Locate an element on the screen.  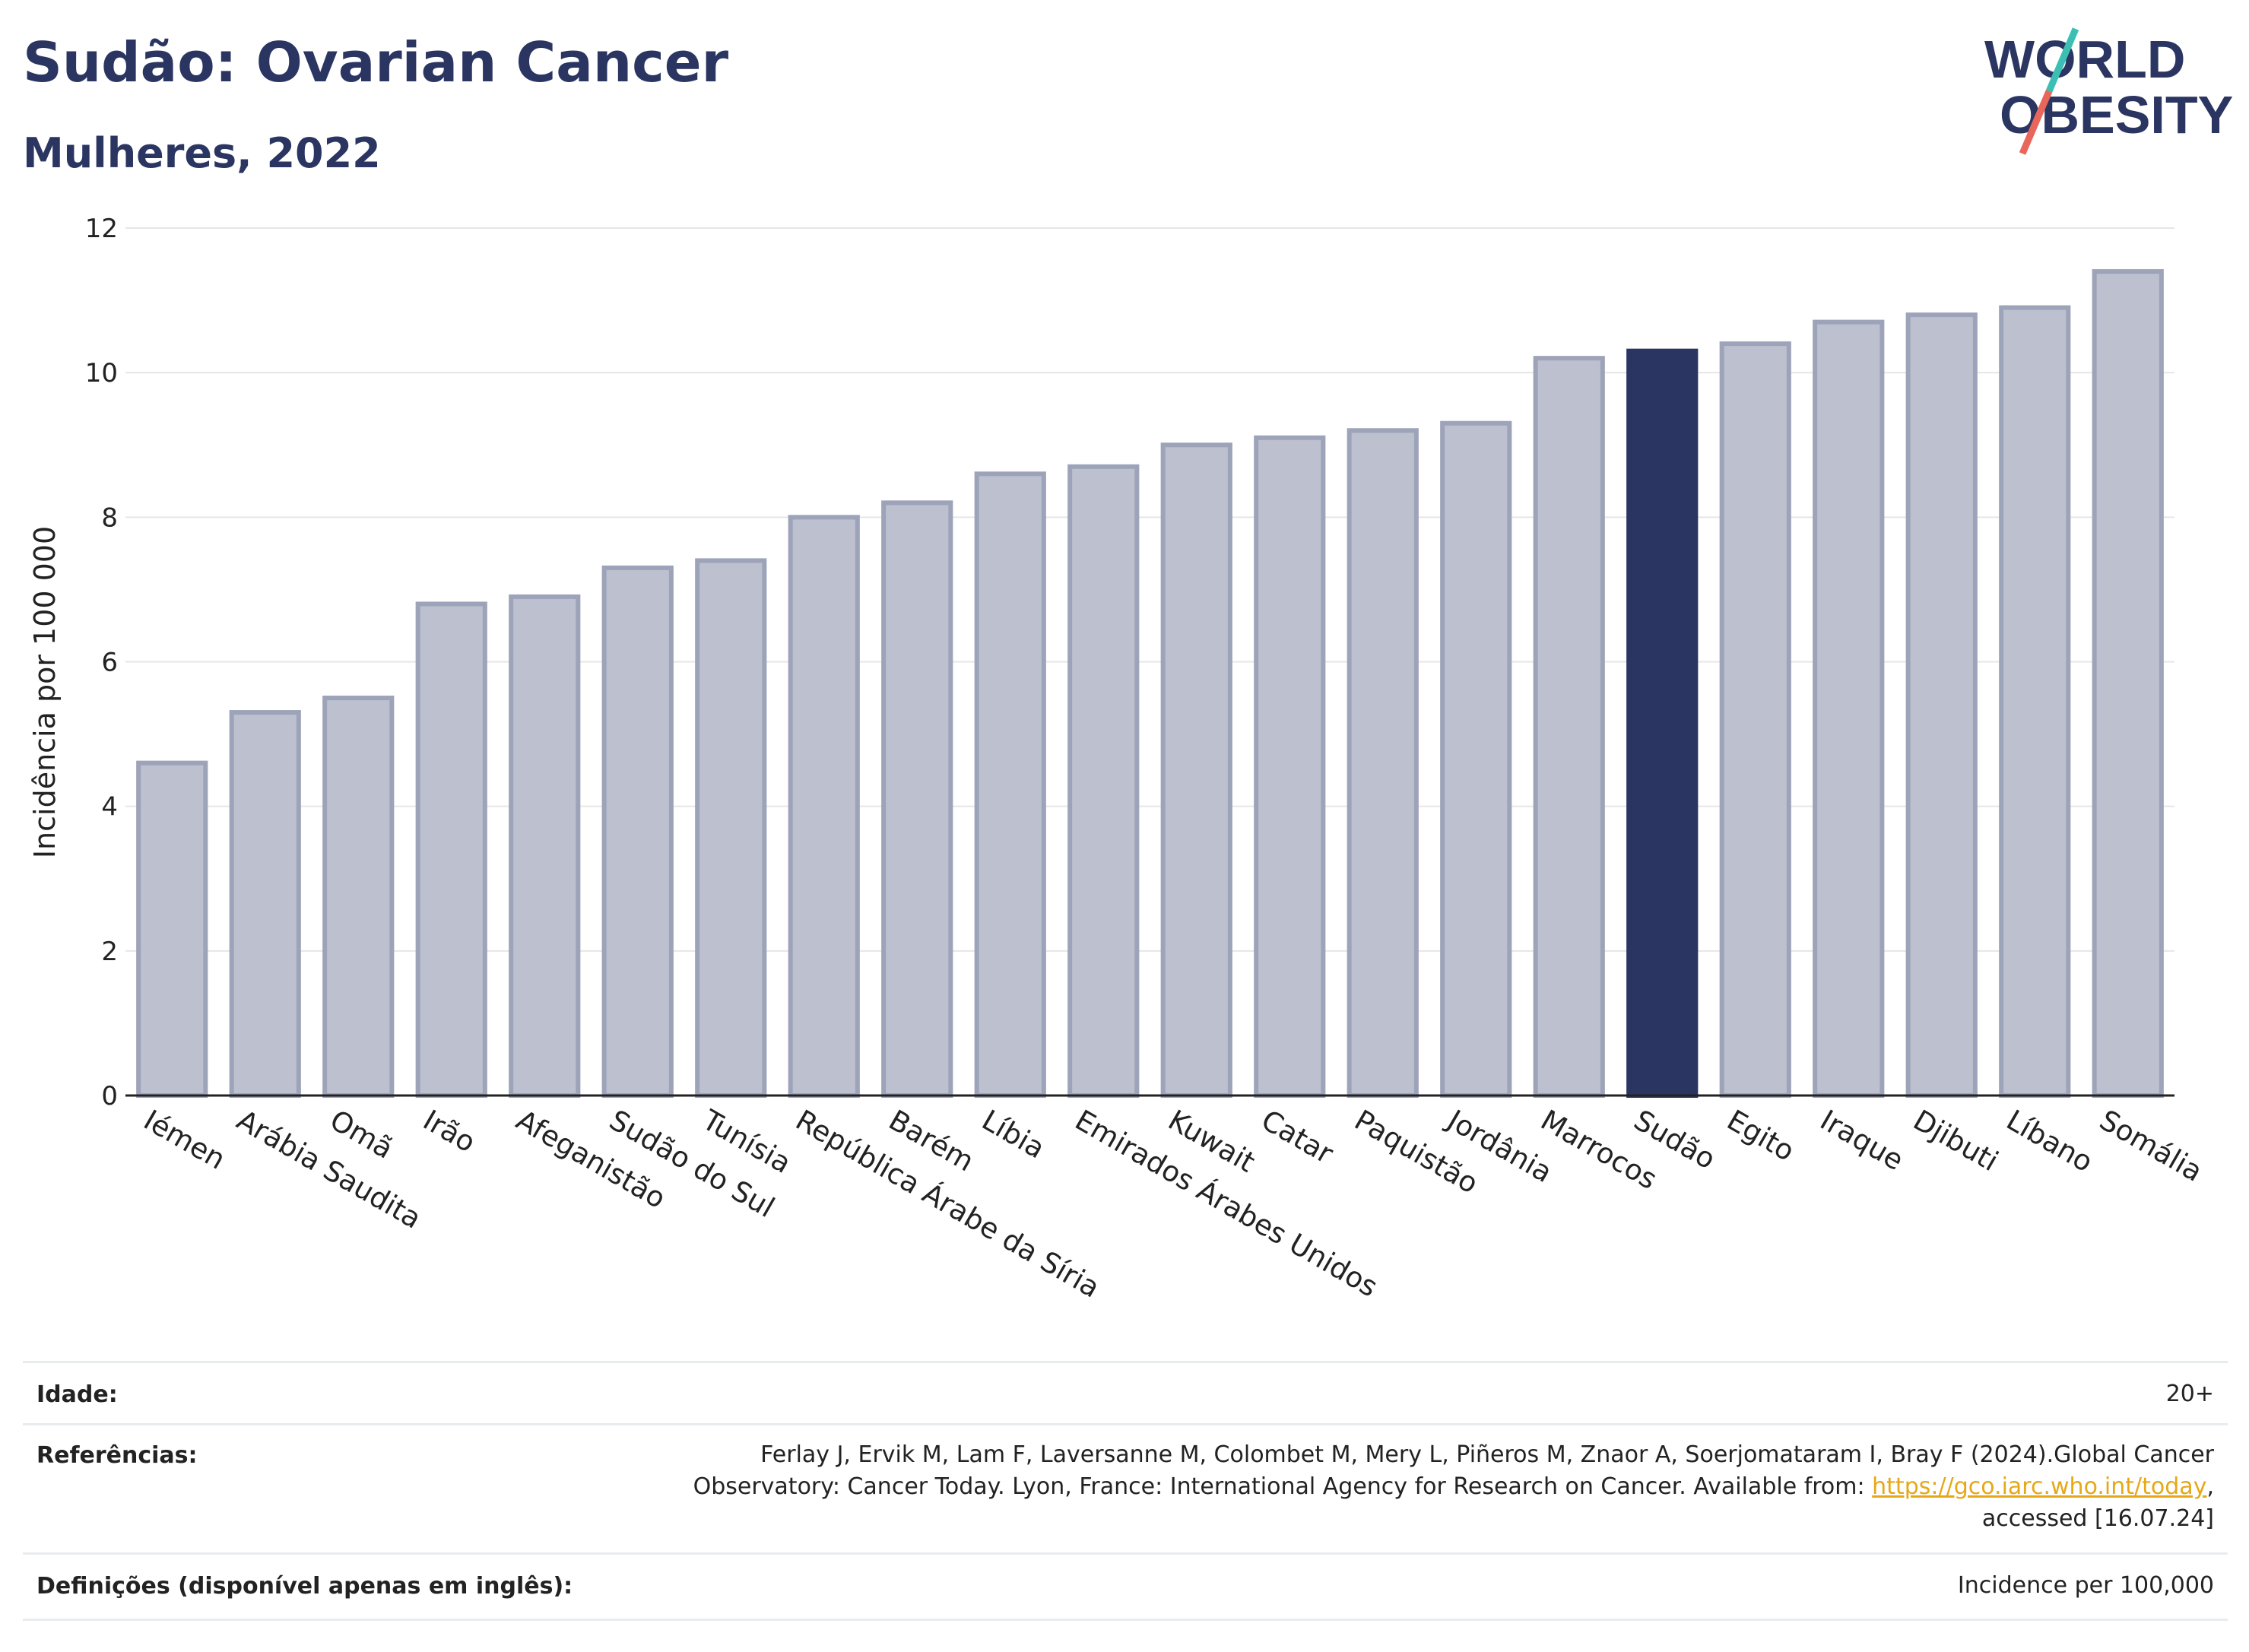
age-label: Idade: is located at coordinates (77, 1394).